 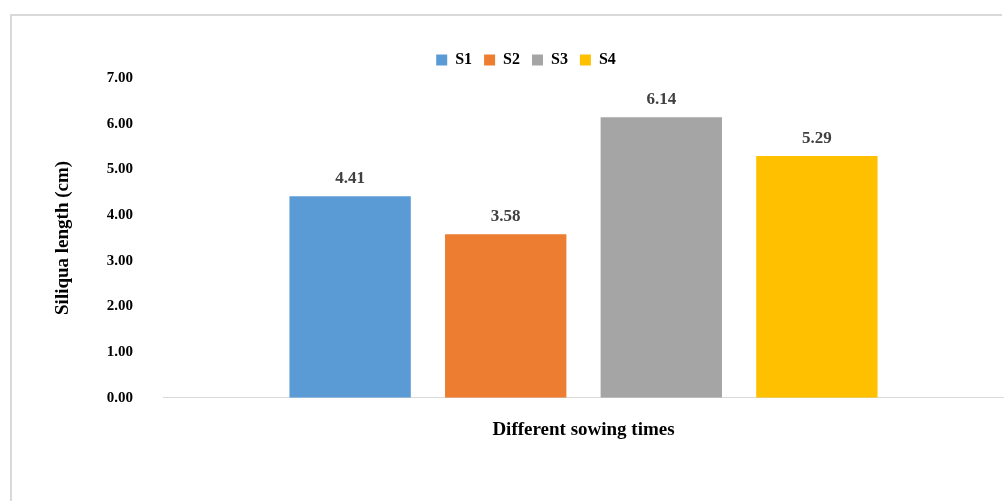 I want to click on legend-label: S1, so click(x=464, y=59).